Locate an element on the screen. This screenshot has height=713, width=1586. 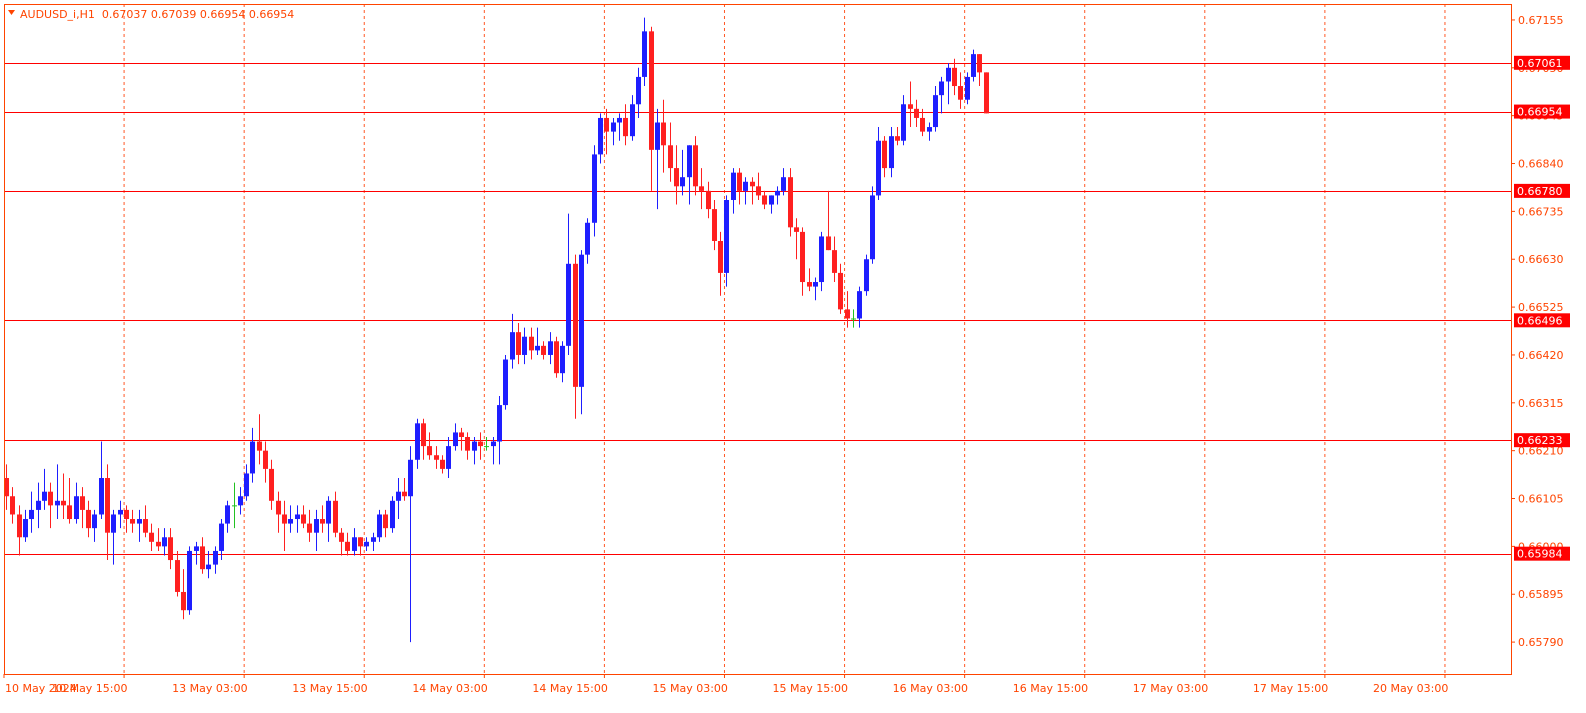
time-tick-label: 13 May 03:00 is located at coordinates (209, 688).